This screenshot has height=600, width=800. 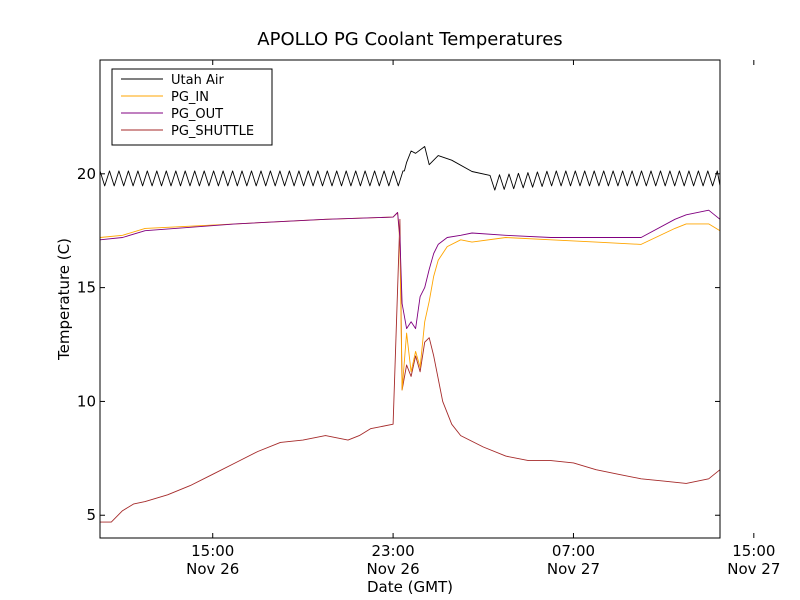 I want to click on y-tick-label: 5, so click(x=91, y=515).